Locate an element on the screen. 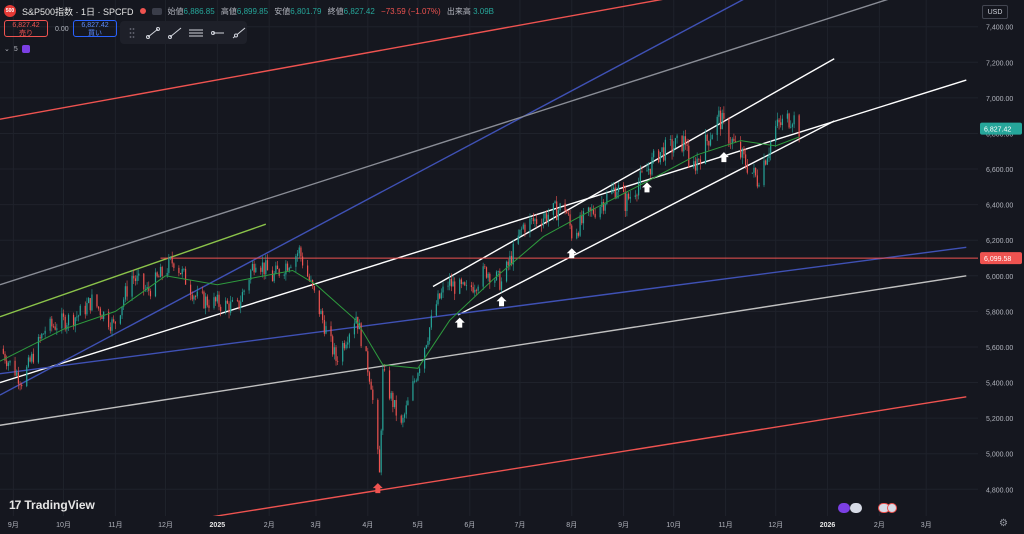 The height and width of the screenshot is (534, 1024). event-flag-icon is located at coordinates (856, 508).